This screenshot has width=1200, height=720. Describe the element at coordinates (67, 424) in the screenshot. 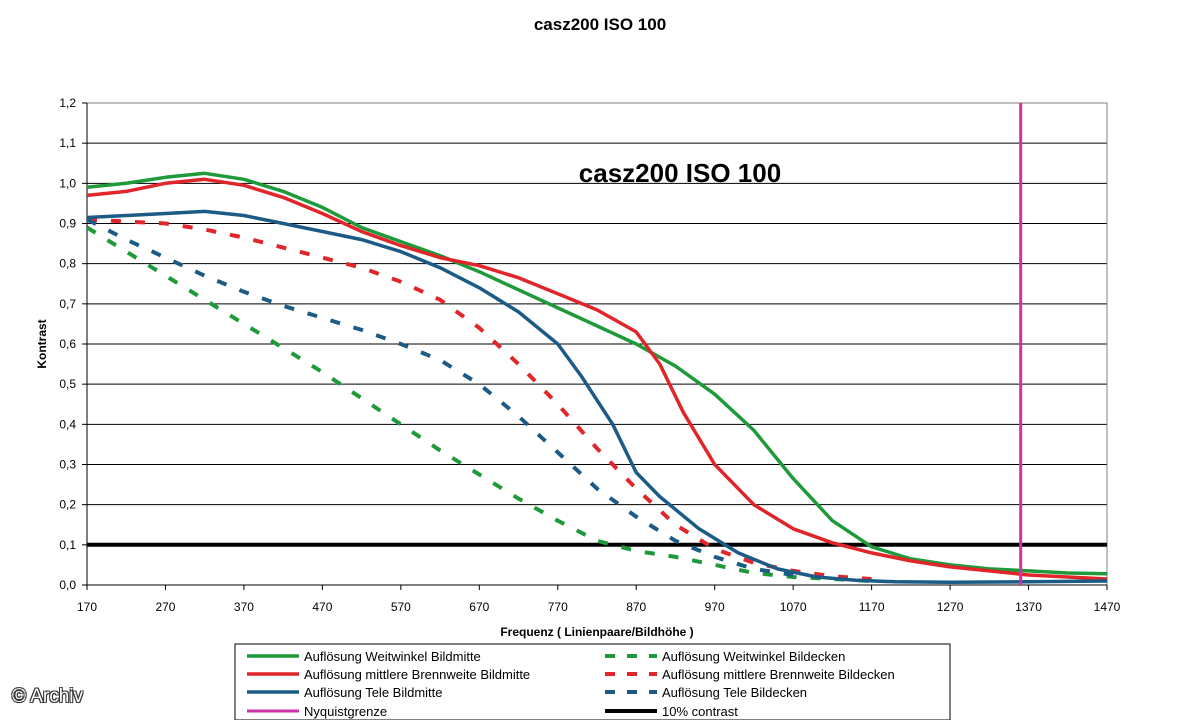

I see `y-tick-label: 0,4` at that location.